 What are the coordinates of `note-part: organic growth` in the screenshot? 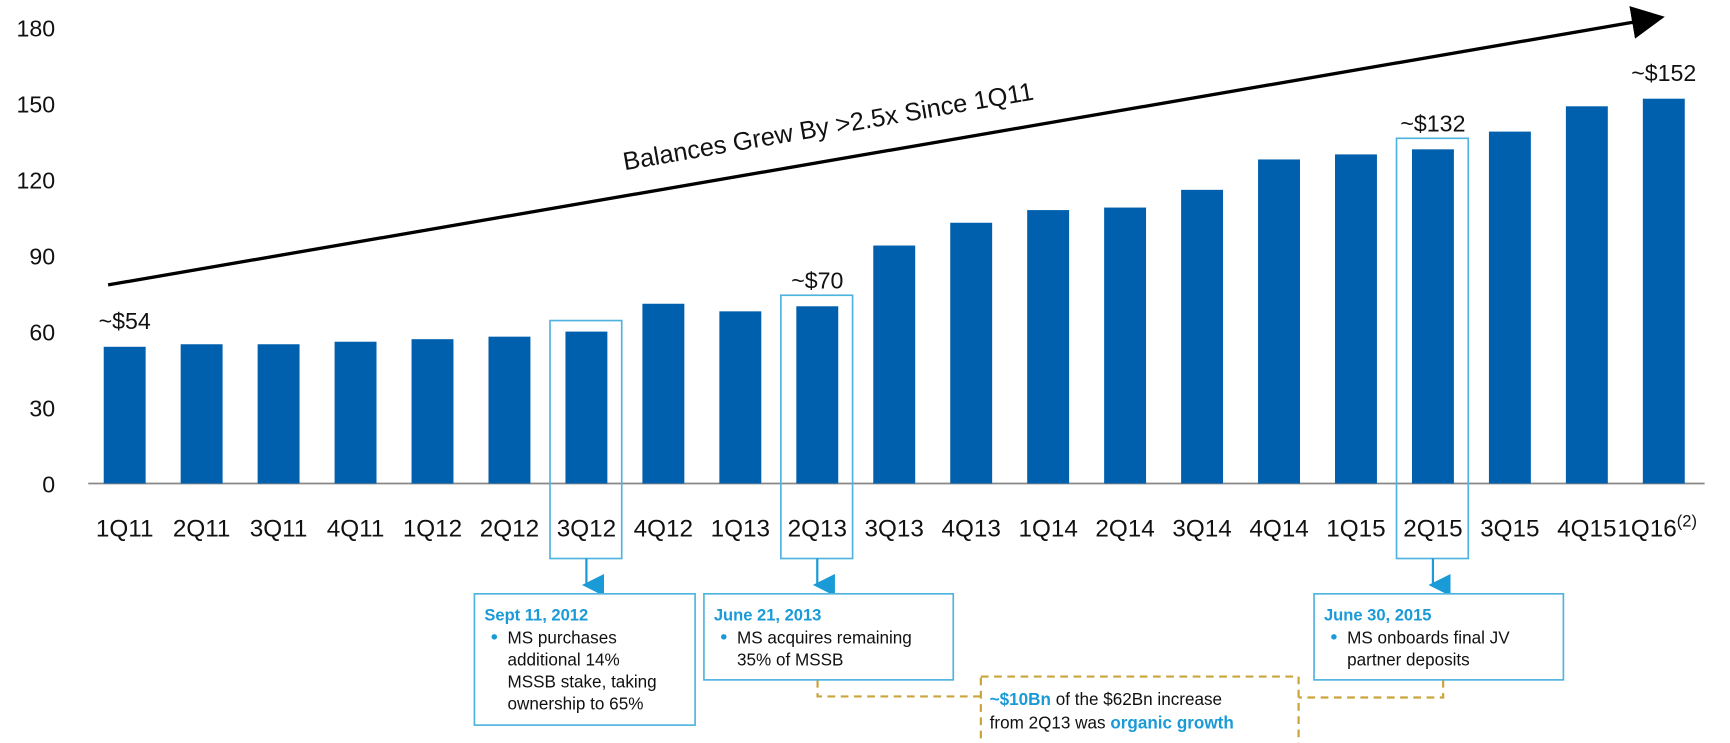 It's located at (1171, 722).